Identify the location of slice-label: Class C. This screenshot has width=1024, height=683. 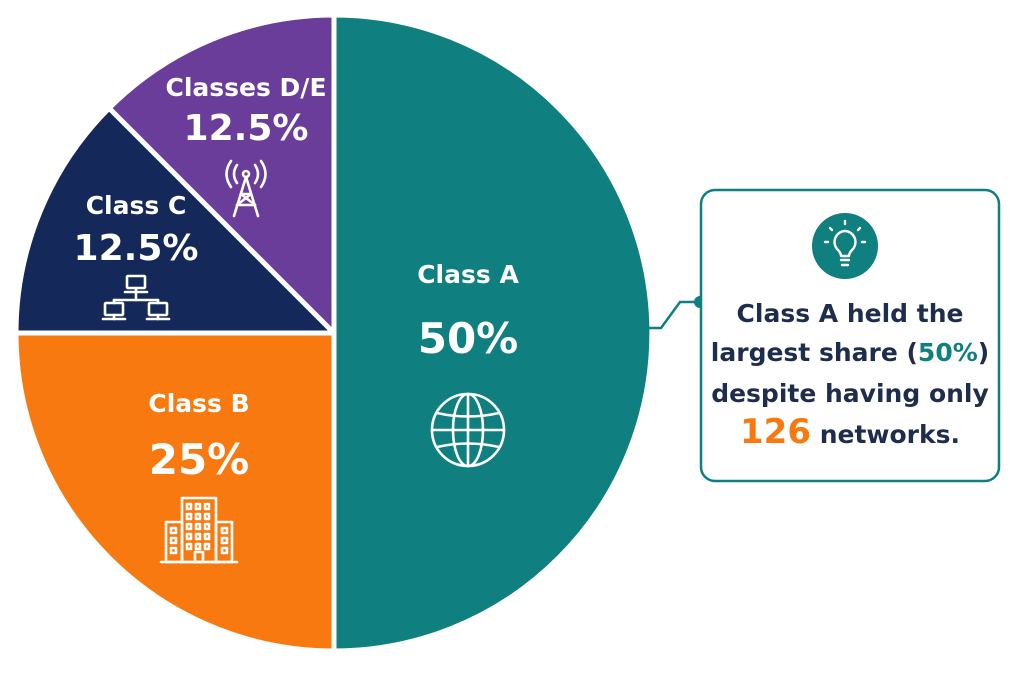
(136, 205).